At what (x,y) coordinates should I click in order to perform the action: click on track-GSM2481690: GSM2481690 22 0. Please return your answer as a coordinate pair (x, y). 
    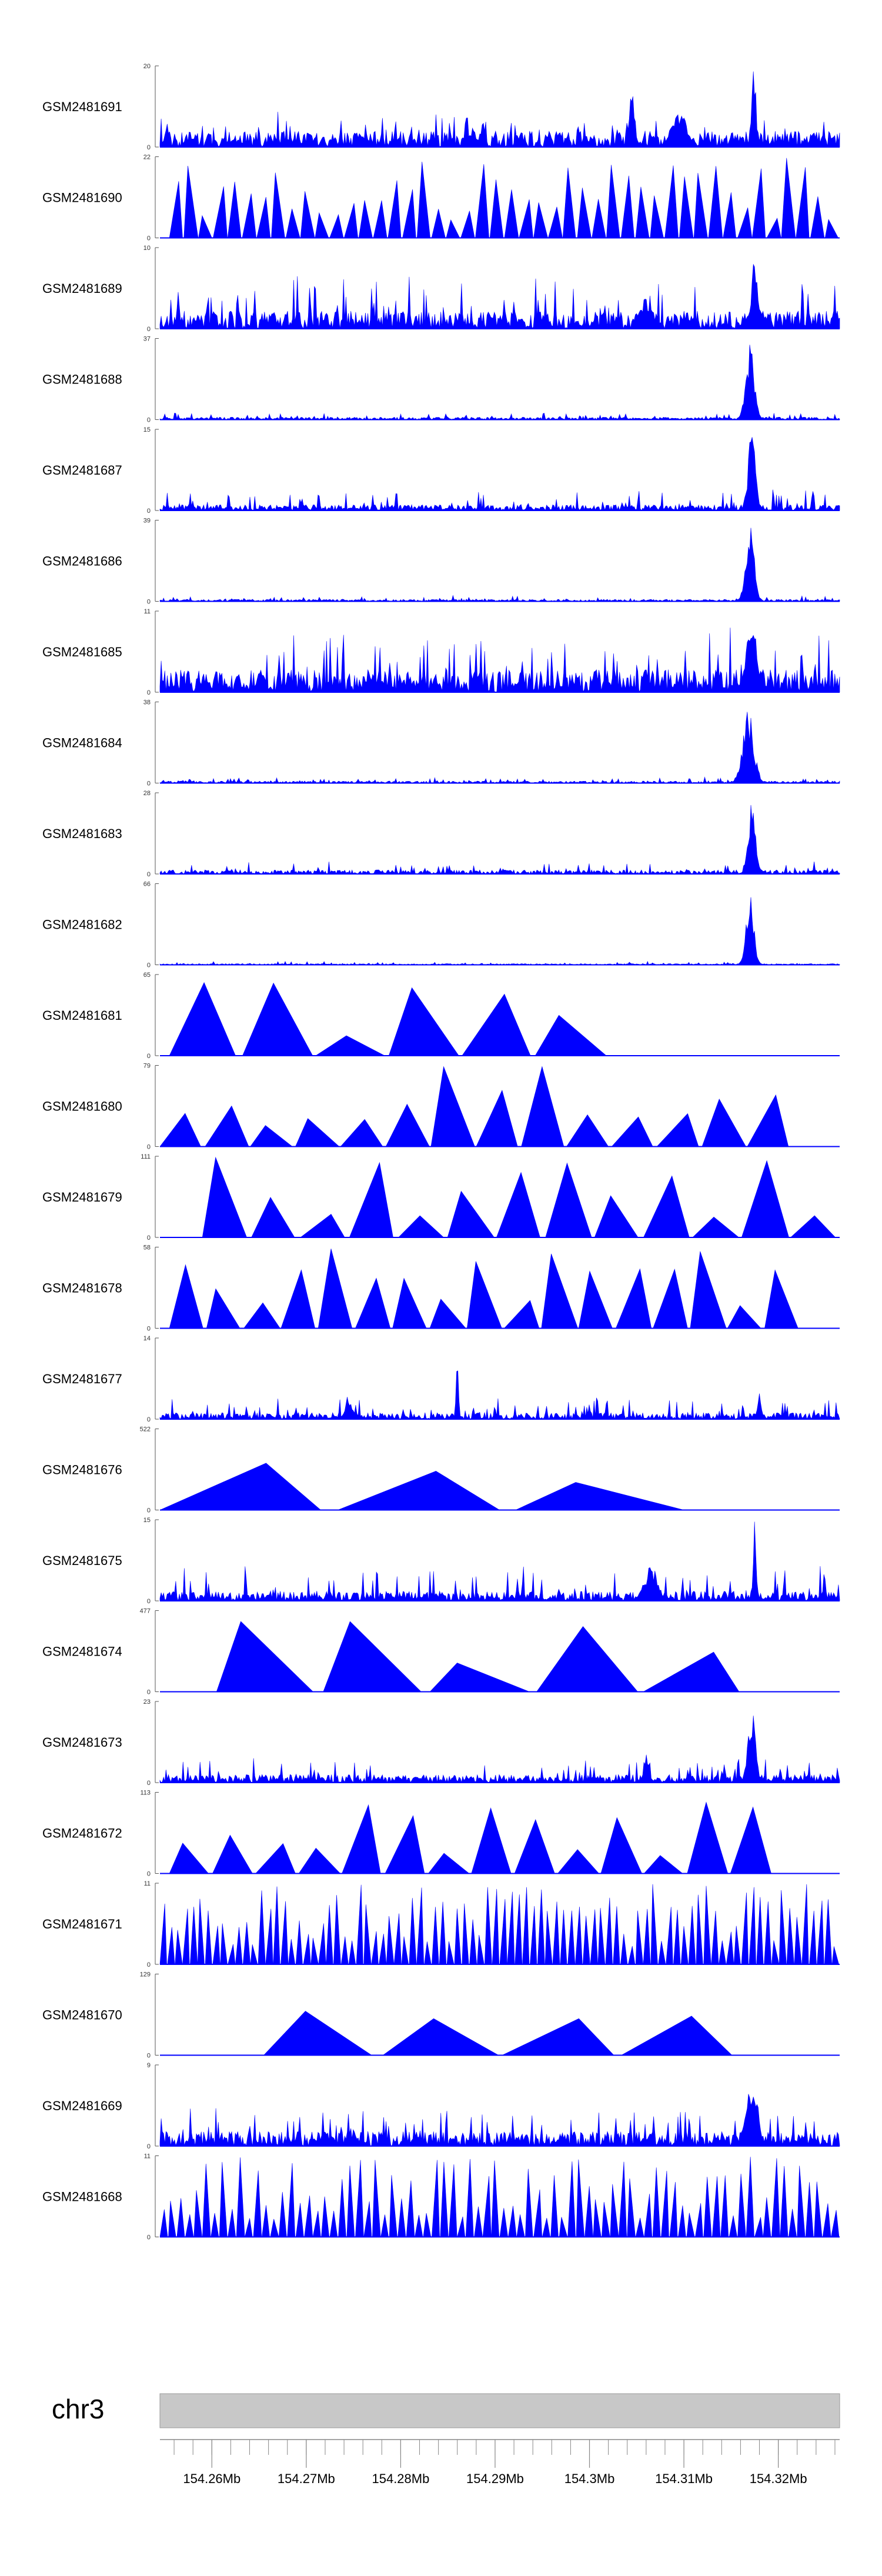
    Looking at the image, I should click on (441, 198).